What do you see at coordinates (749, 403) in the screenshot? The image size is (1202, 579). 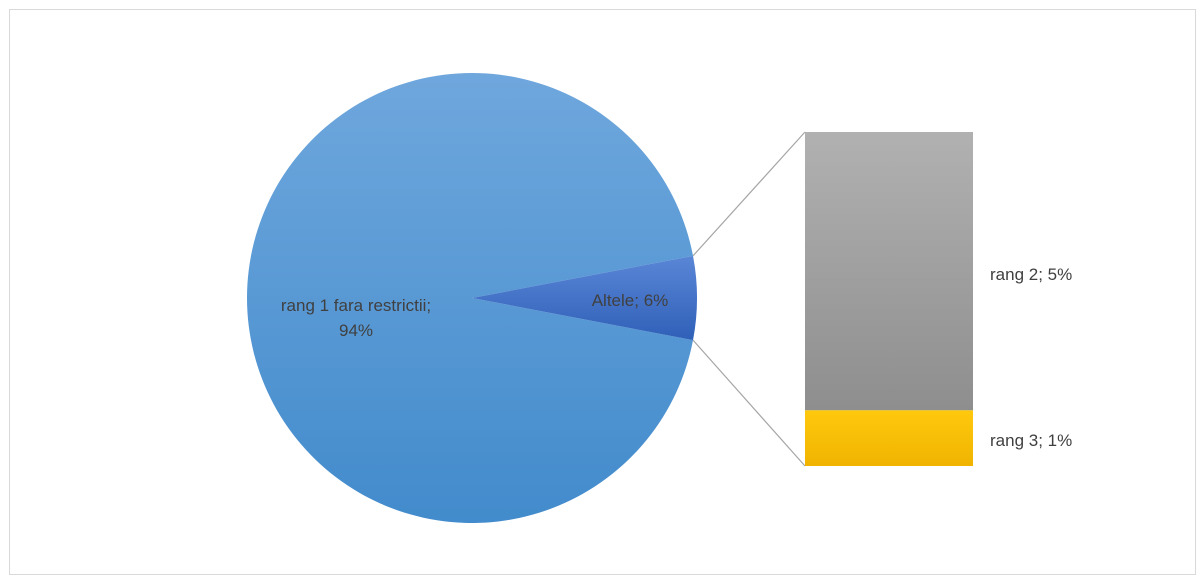 I see `connector-line-bottom` at bounding box center [749, 403].